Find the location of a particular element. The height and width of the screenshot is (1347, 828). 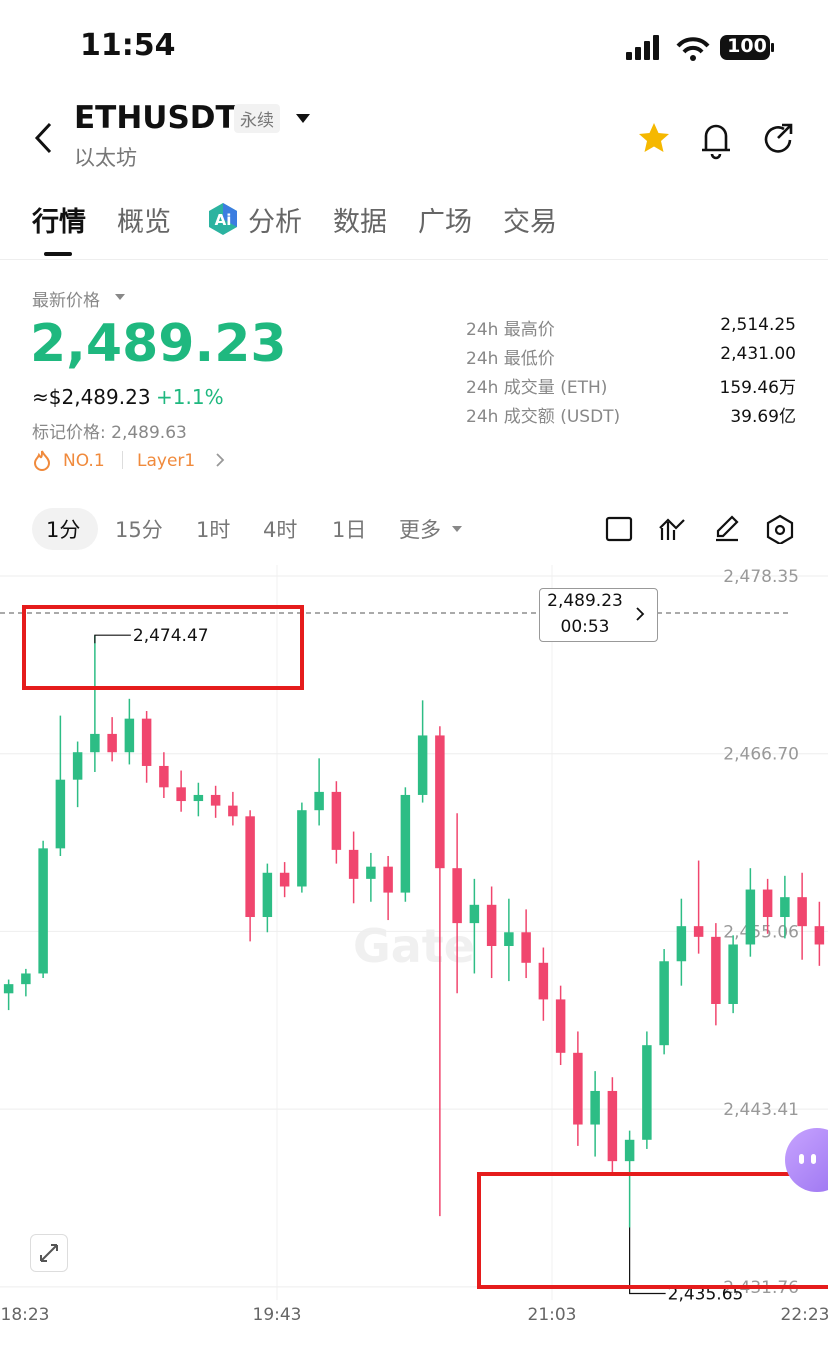

price-tag-price: 2,489.23 is located at coordinates (585, 601).